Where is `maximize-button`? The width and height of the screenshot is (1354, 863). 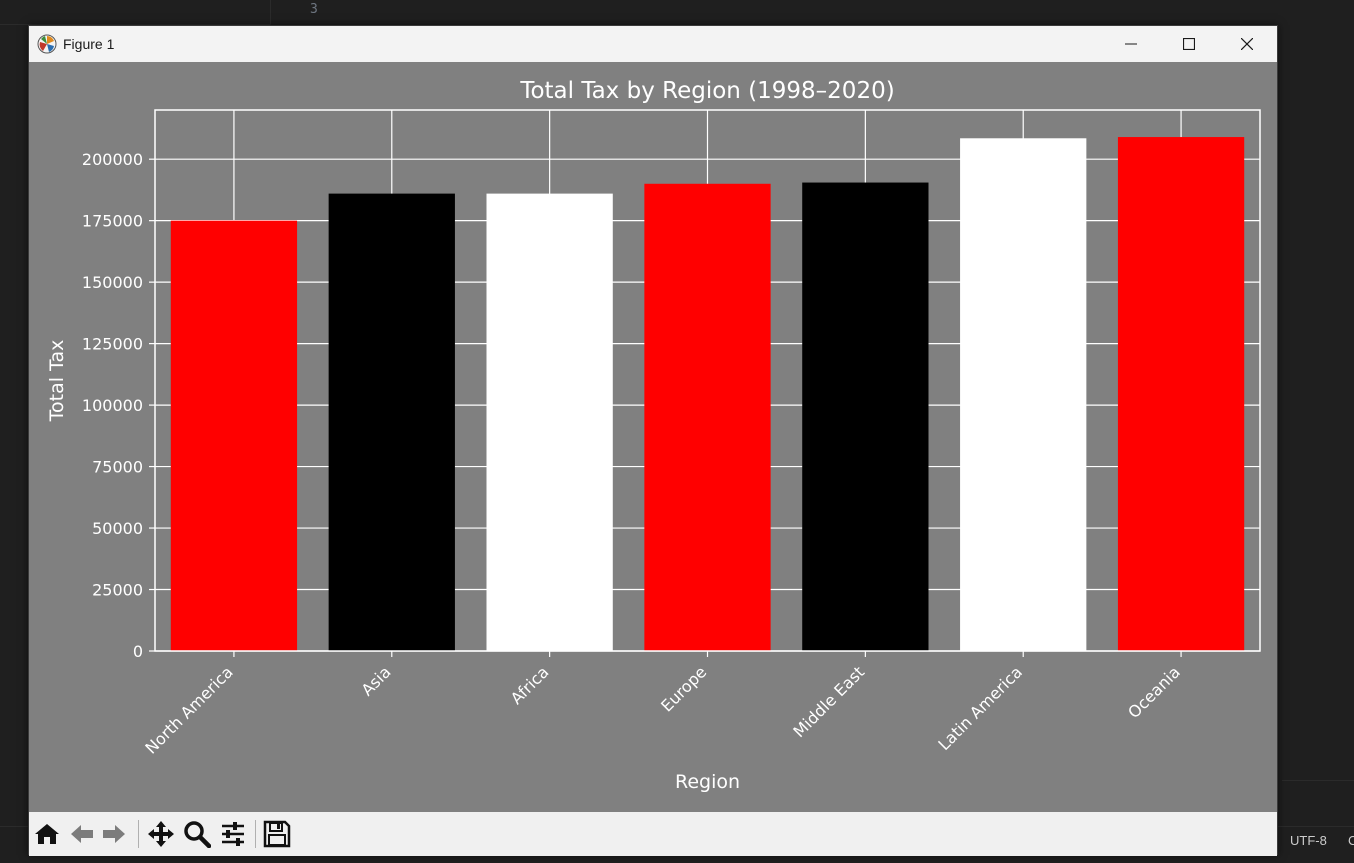 maximize-button is located at coordinates (1189, 44).